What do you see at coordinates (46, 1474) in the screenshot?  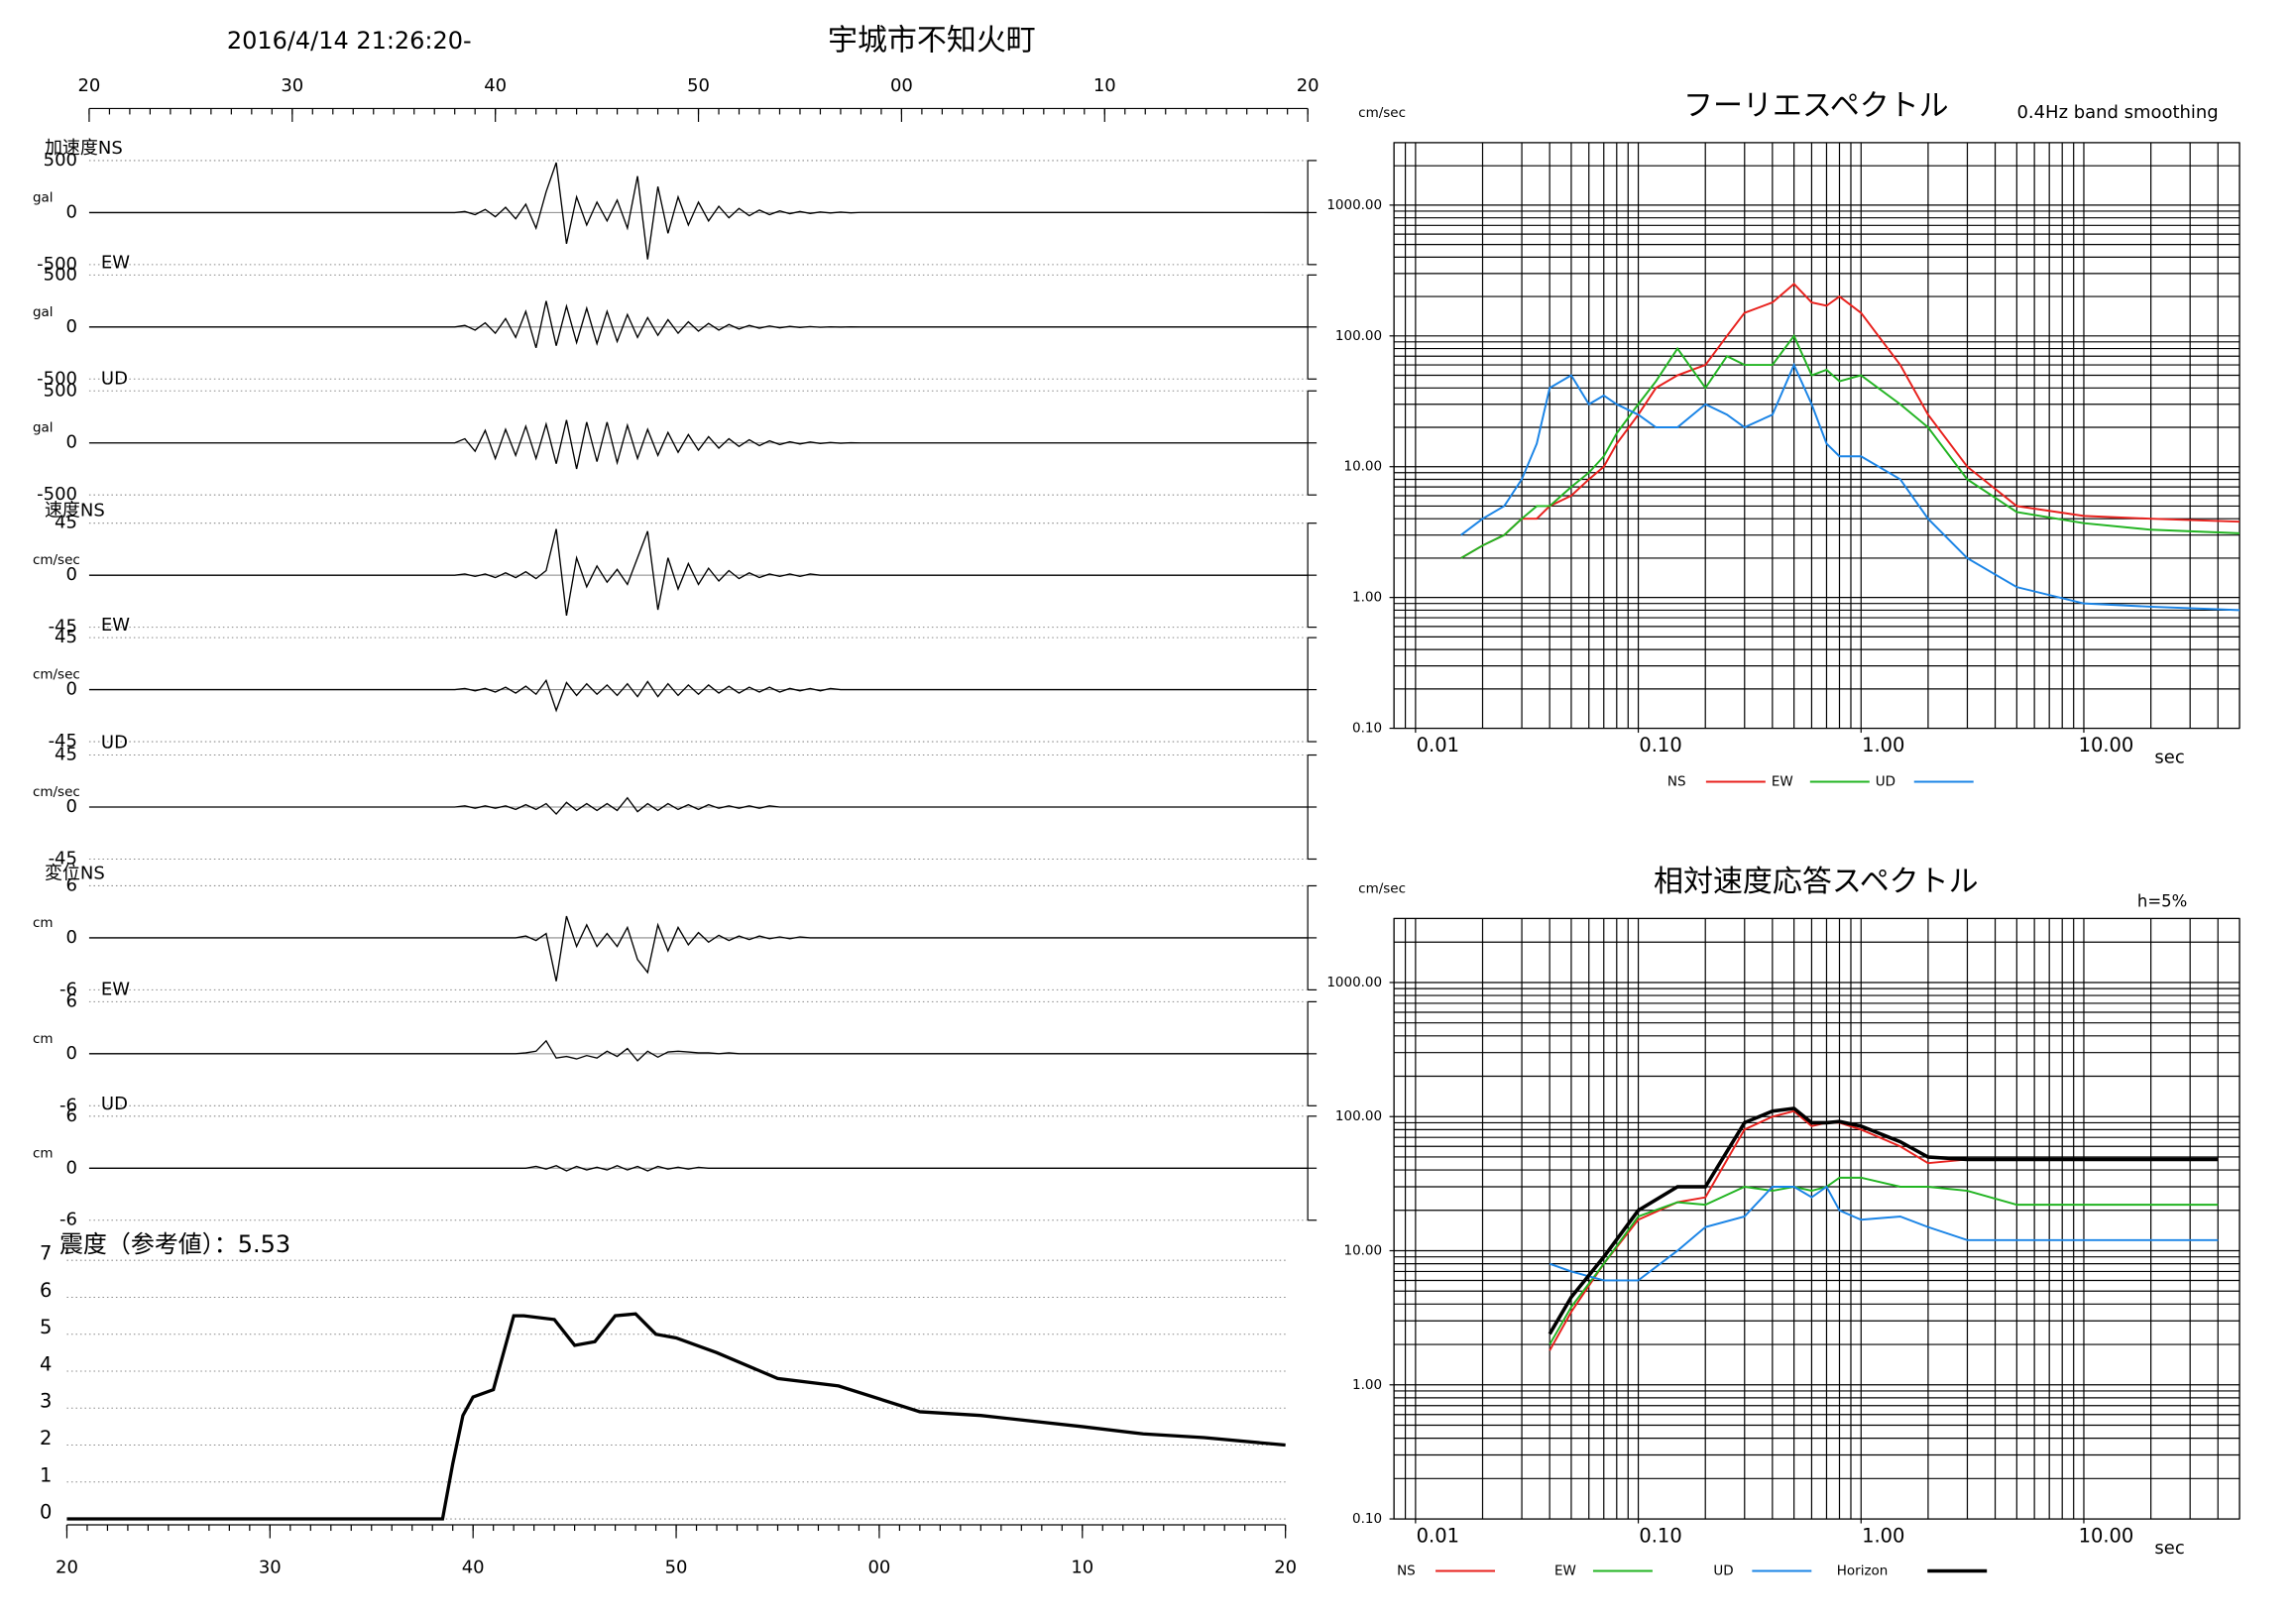 I see `y-tick-label: 1` at bounding box center [46, 1474].